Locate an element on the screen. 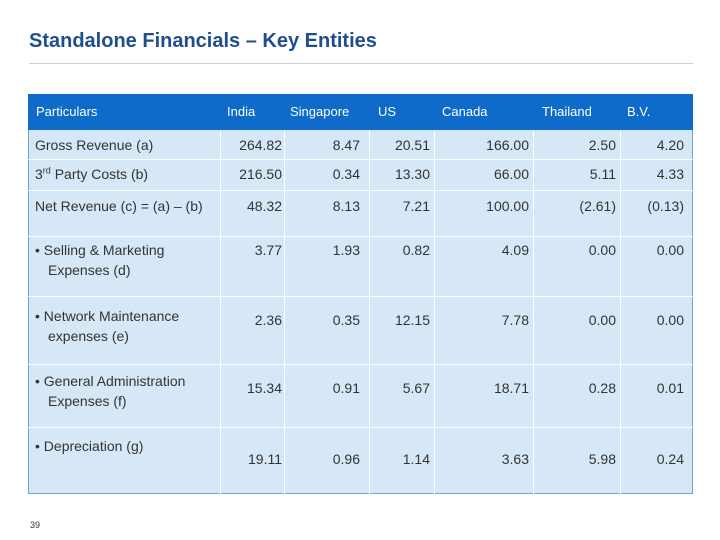  cell-general-administration-us: 5.67 is located at coordinates (416, 388).